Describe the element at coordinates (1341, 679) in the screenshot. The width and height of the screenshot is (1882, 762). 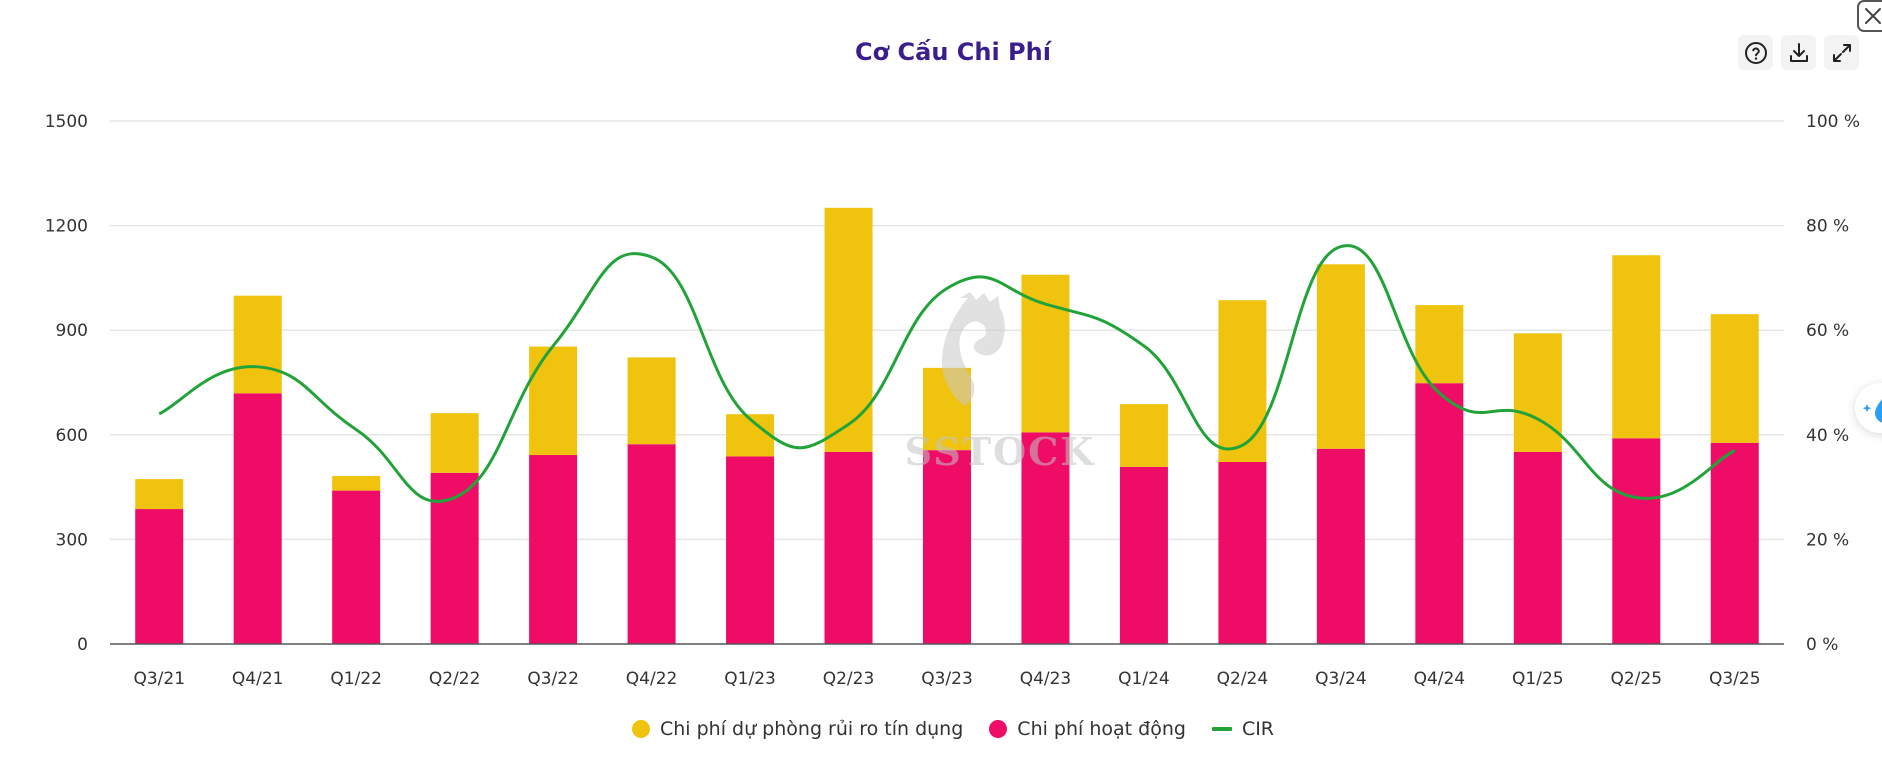
I see `x-tick-label: Q3/24` at that location.